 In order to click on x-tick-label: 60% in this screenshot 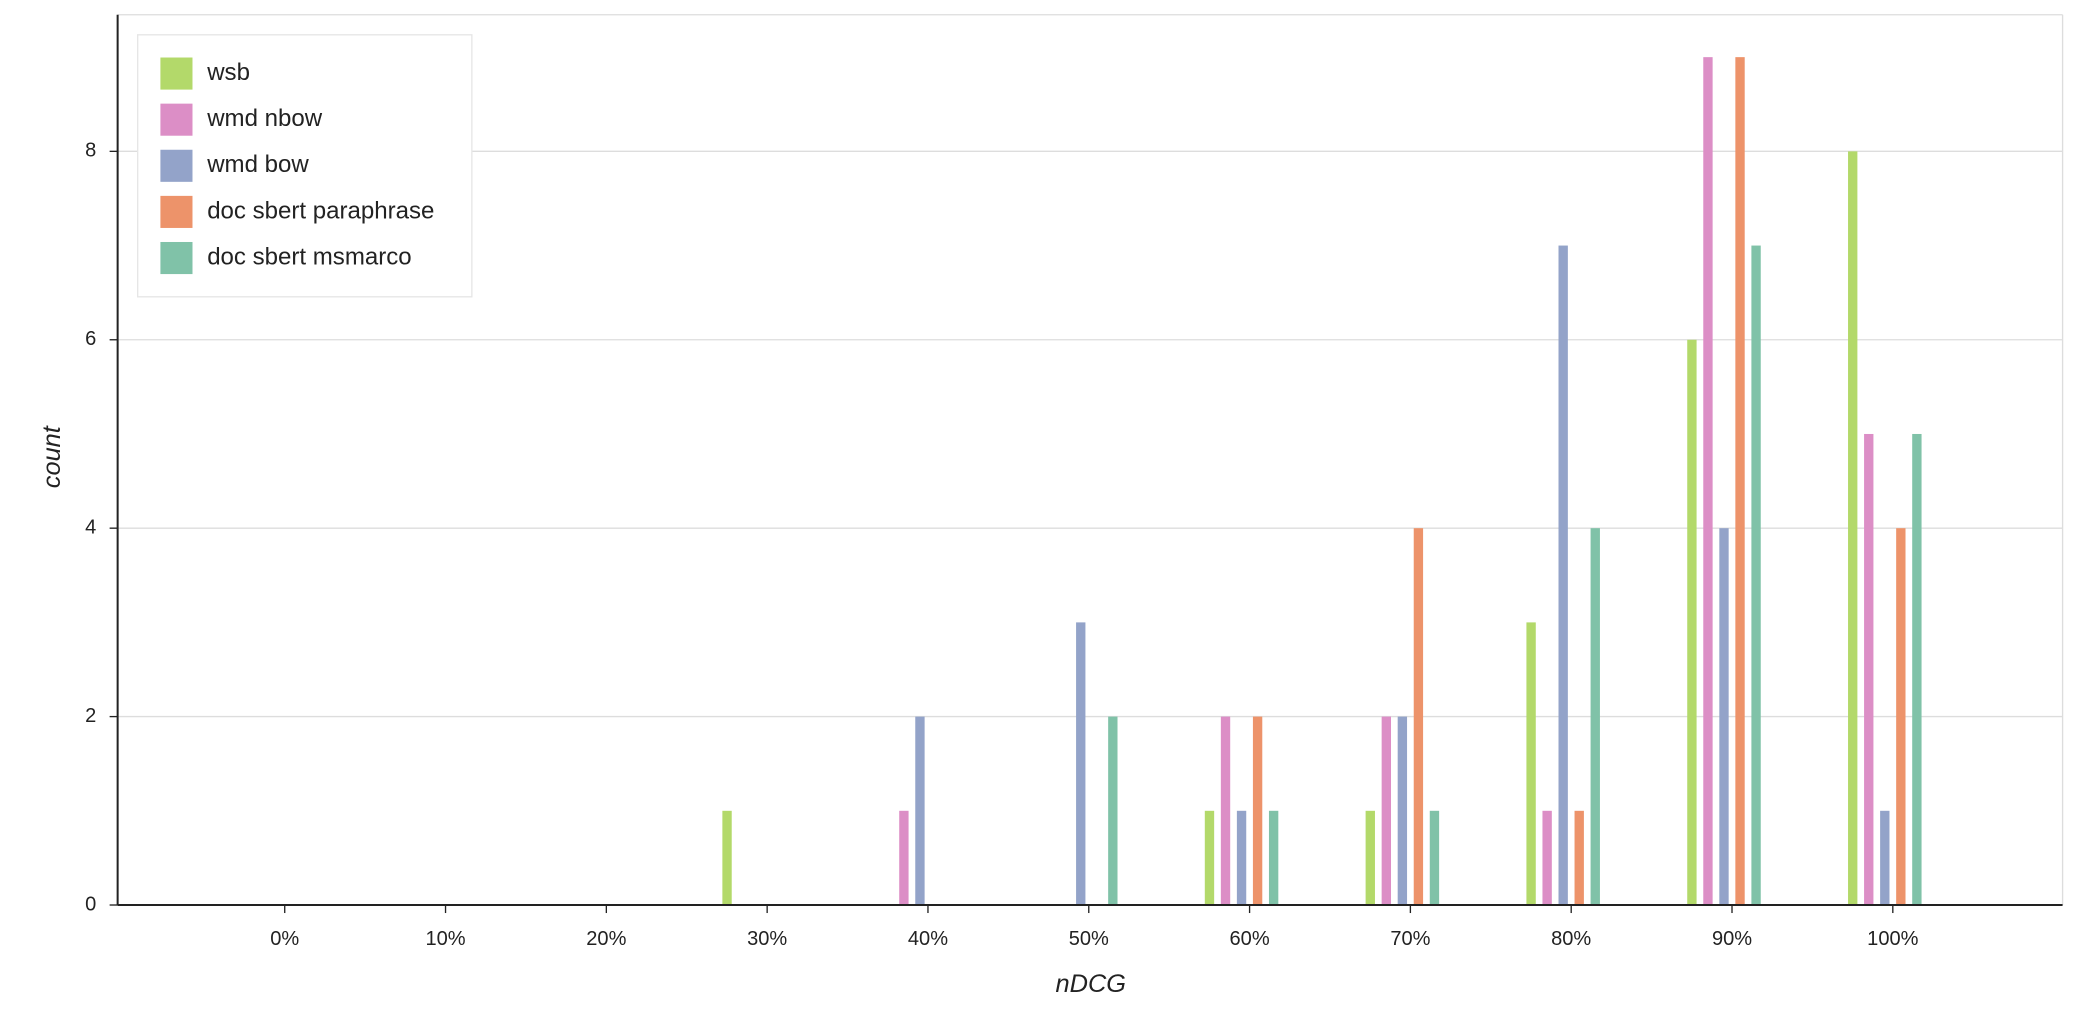, I will do `click(1250, 939)`.